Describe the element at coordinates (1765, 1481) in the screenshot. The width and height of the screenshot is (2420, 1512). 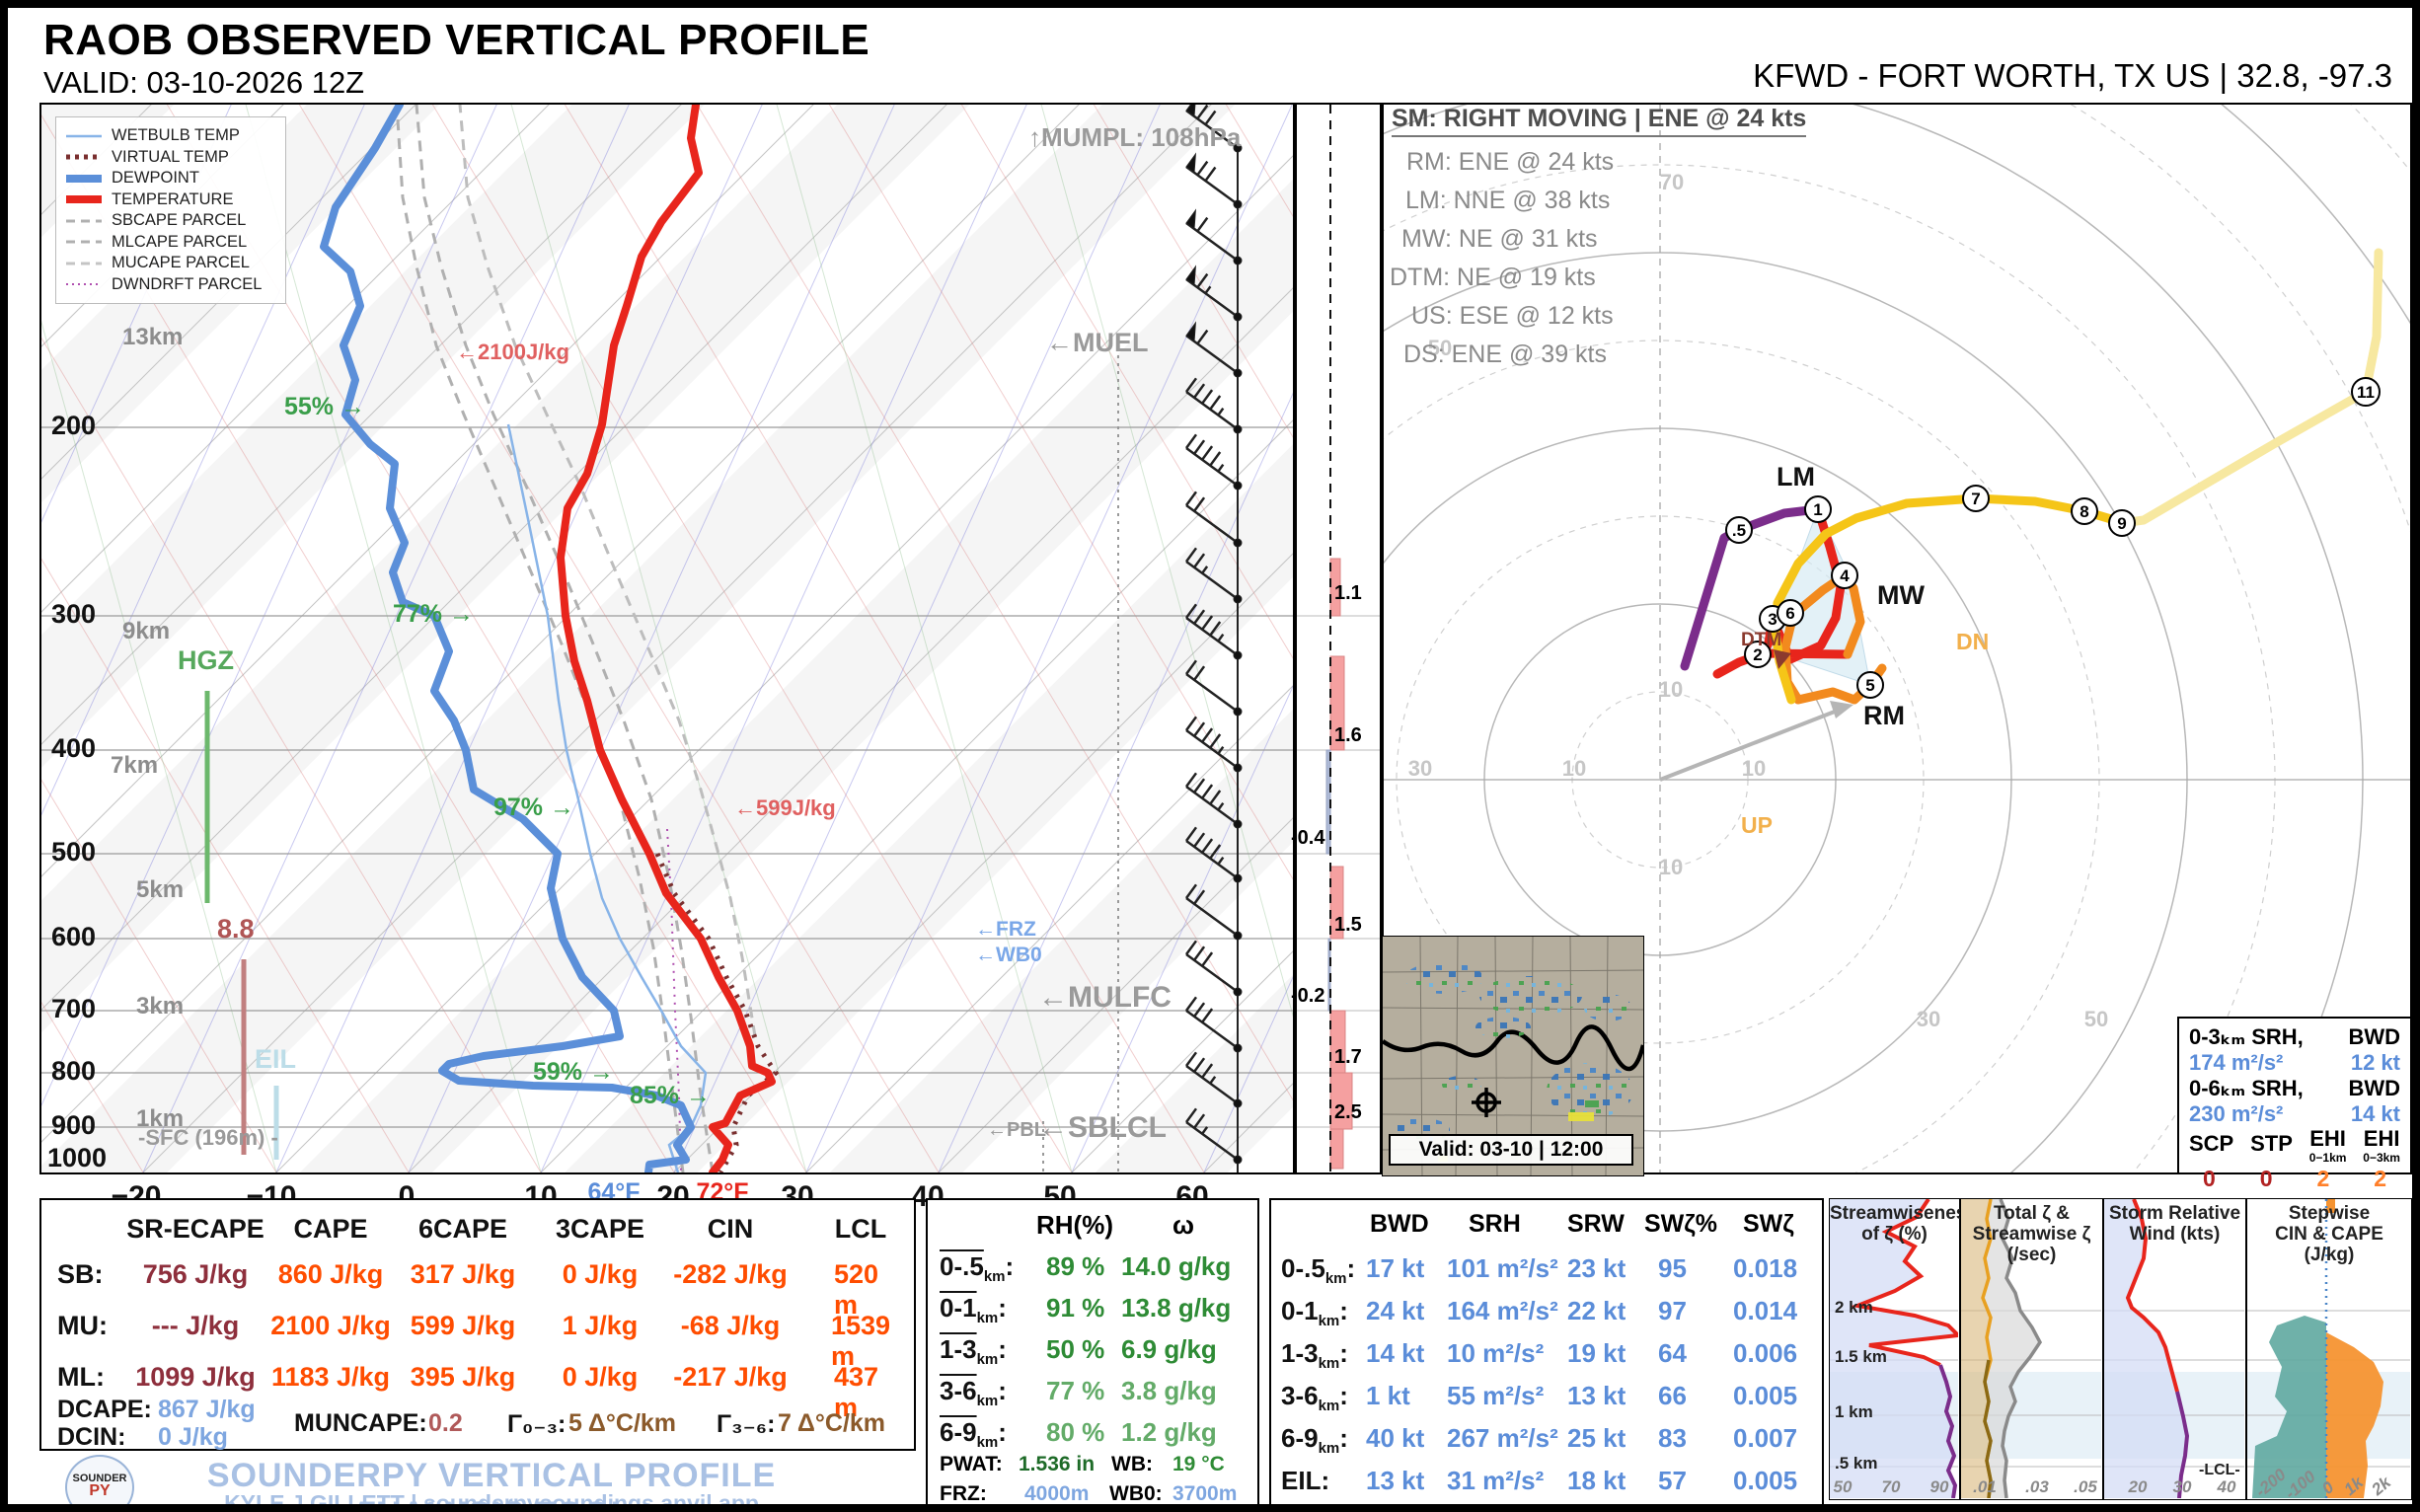
I see `swz-eil: 0.005` at that location.